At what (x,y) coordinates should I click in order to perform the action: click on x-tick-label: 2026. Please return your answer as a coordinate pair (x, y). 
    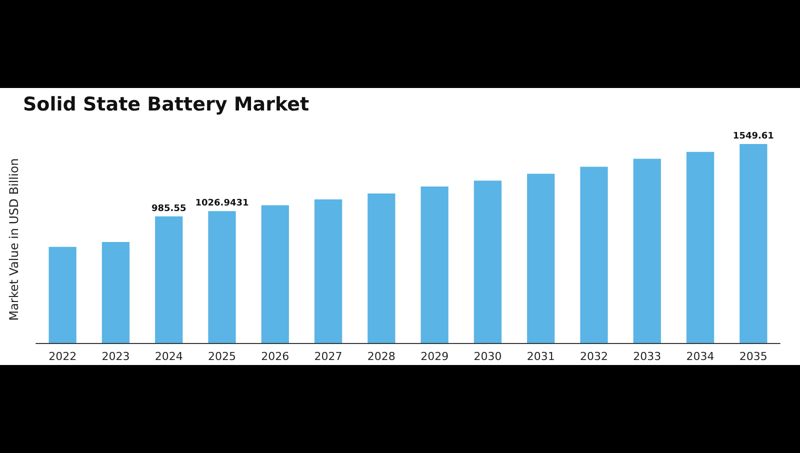
    Looking at the image, I should click on (275, 356).